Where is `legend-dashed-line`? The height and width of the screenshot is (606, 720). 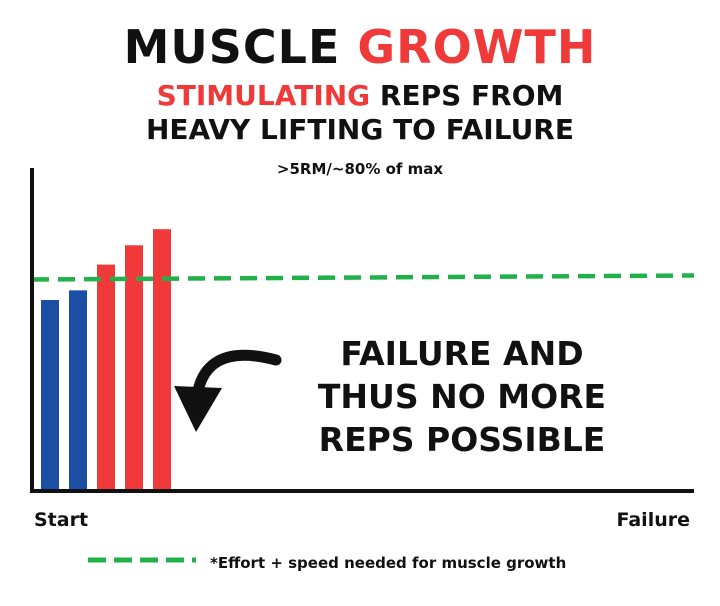
legend-dashed-line is located at coordinates (142, 560).